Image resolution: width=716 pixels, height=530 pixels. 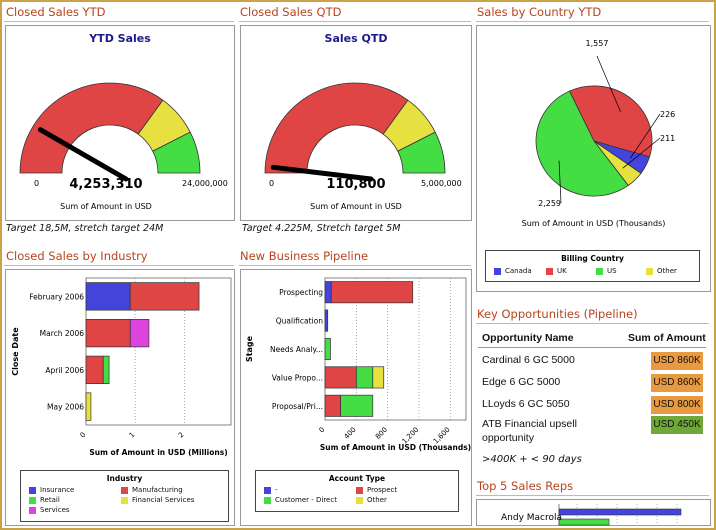 What do you see at coordinates (597, 43) in the screenshot?
I see `pie-data-label: 1,557` at bounding box center [597, 43].